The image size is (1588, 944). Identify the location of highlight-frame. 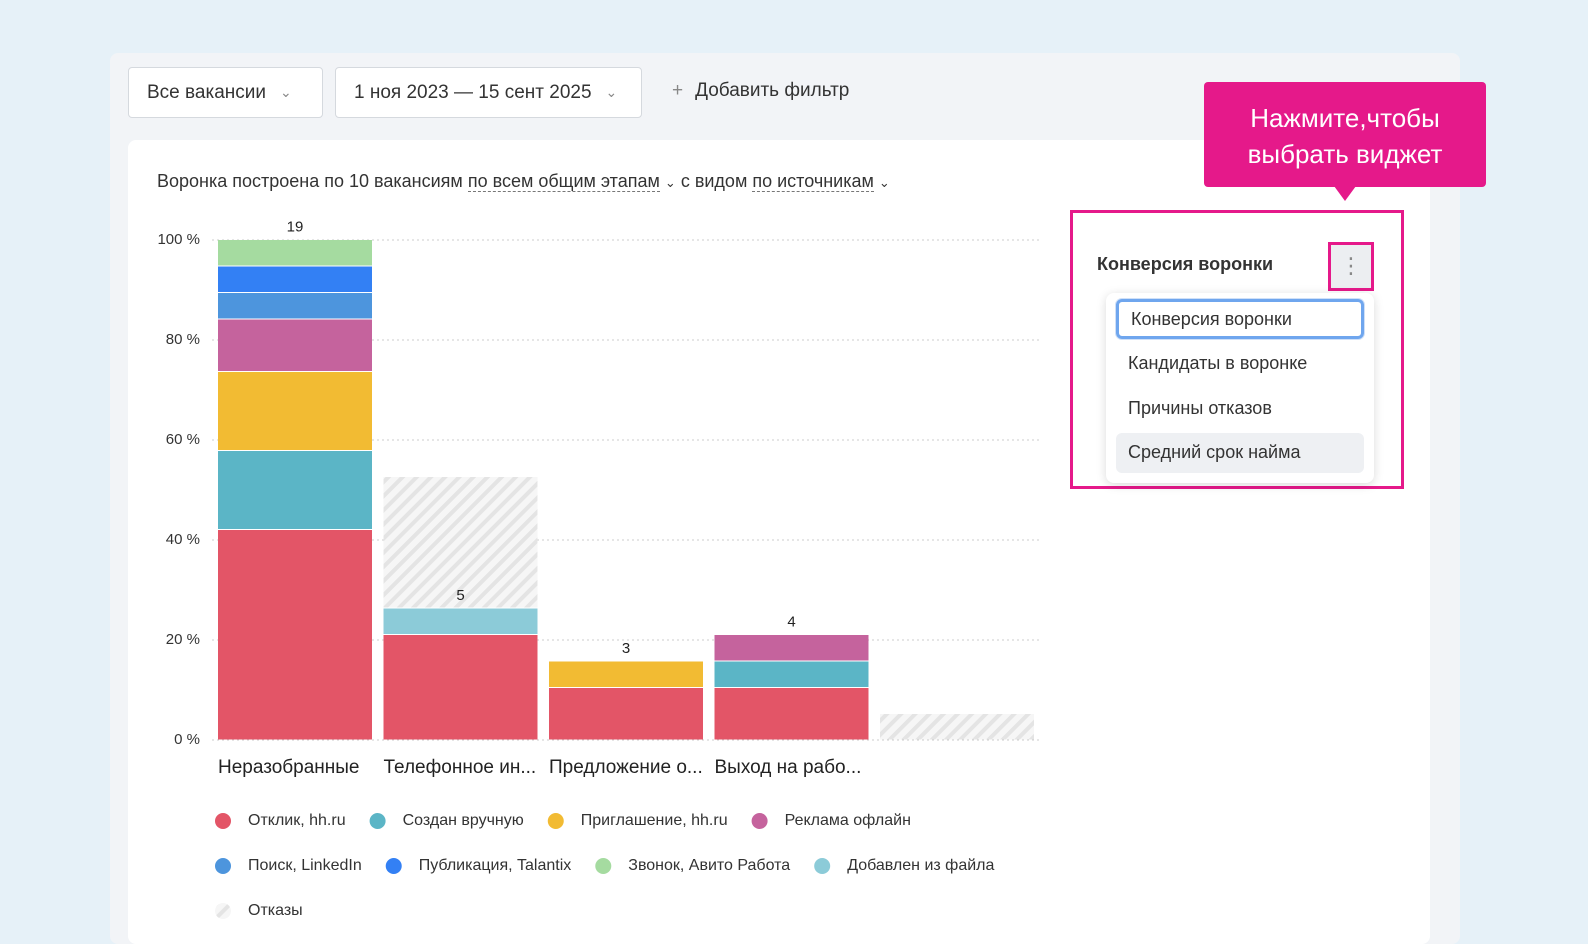
(1237, 349).